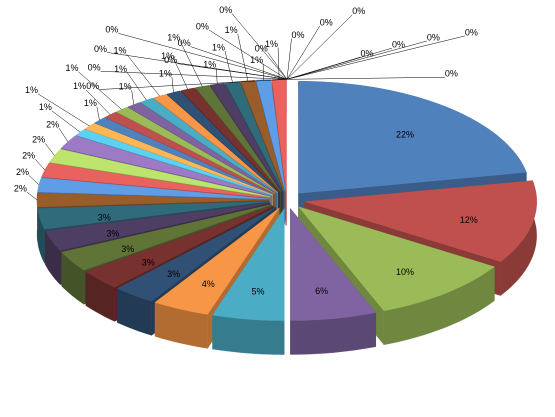 This screenshot has height=417, width=555. What do you see at coordinates (248, 334) in the screenshot?
I see `slice-side` at bounding box center [248, 334].